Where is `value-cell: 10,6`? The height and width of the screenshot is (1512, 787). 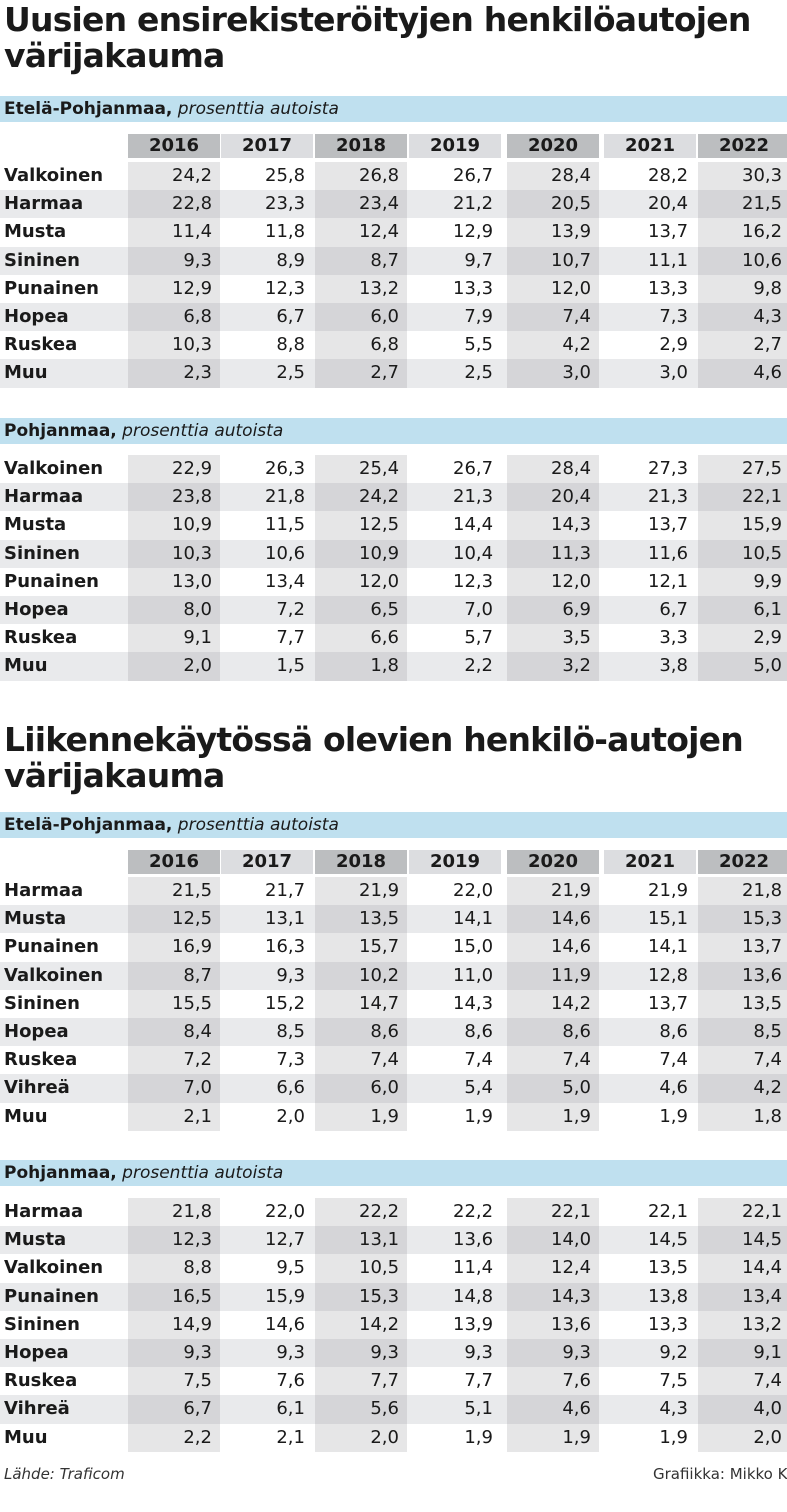
value-cell: 10,6 is located at coordinates (762, 260).